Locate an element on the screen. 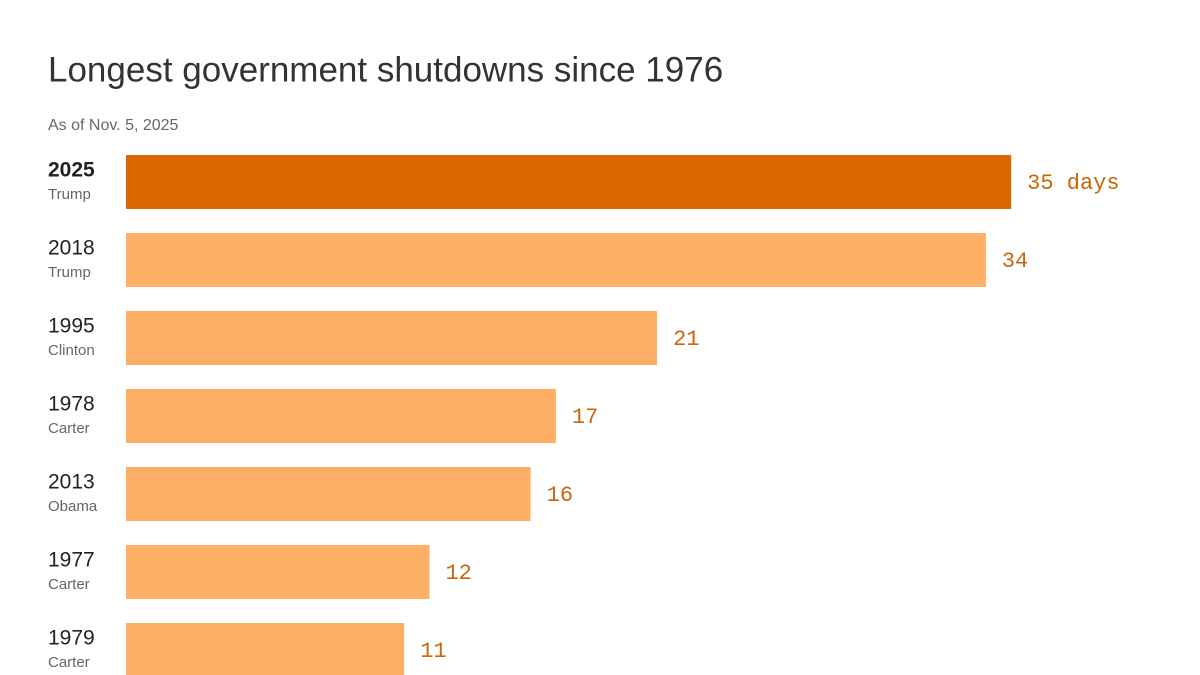 This screenshot has width=1200, height=675. category-label: 2013 is located at coordinates (71, 482).